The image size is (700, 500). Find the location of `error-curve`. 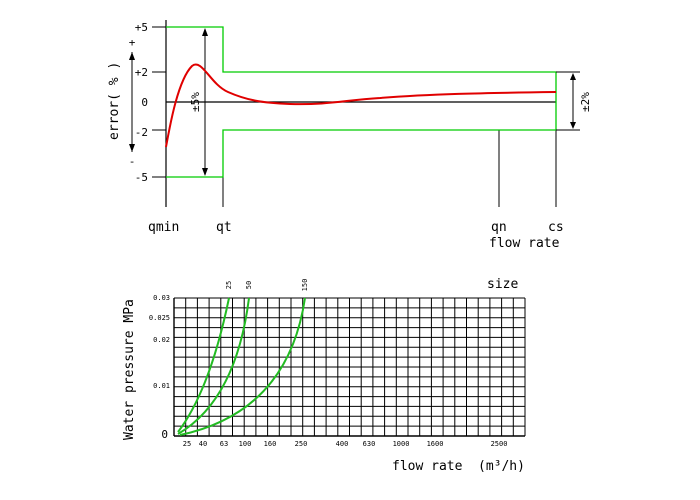

error-curve is located at coordinates (361, 105).